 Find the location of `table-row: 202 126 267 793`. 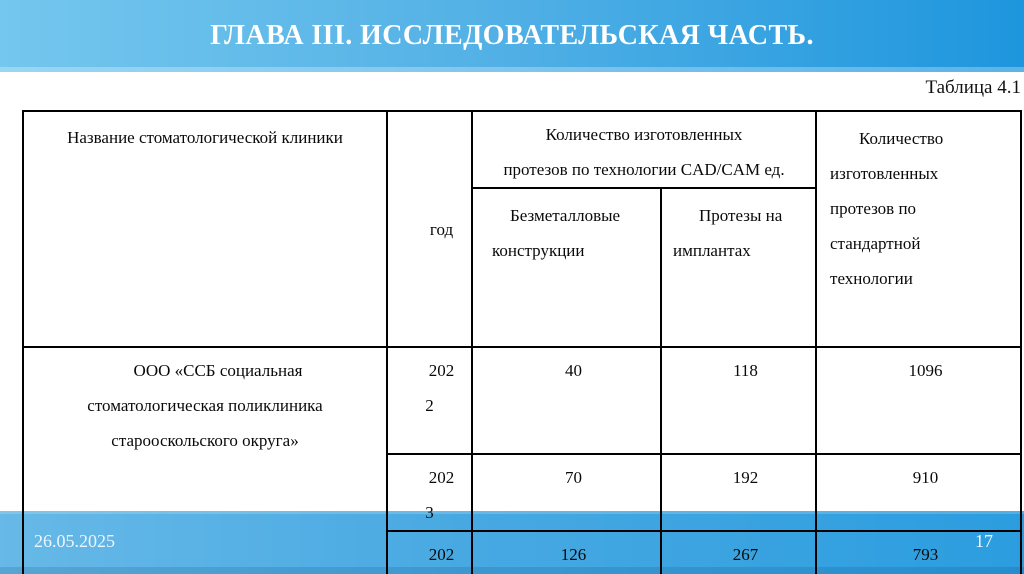

table-row: 202 126 267 793 is located at coordinates (523, 552).